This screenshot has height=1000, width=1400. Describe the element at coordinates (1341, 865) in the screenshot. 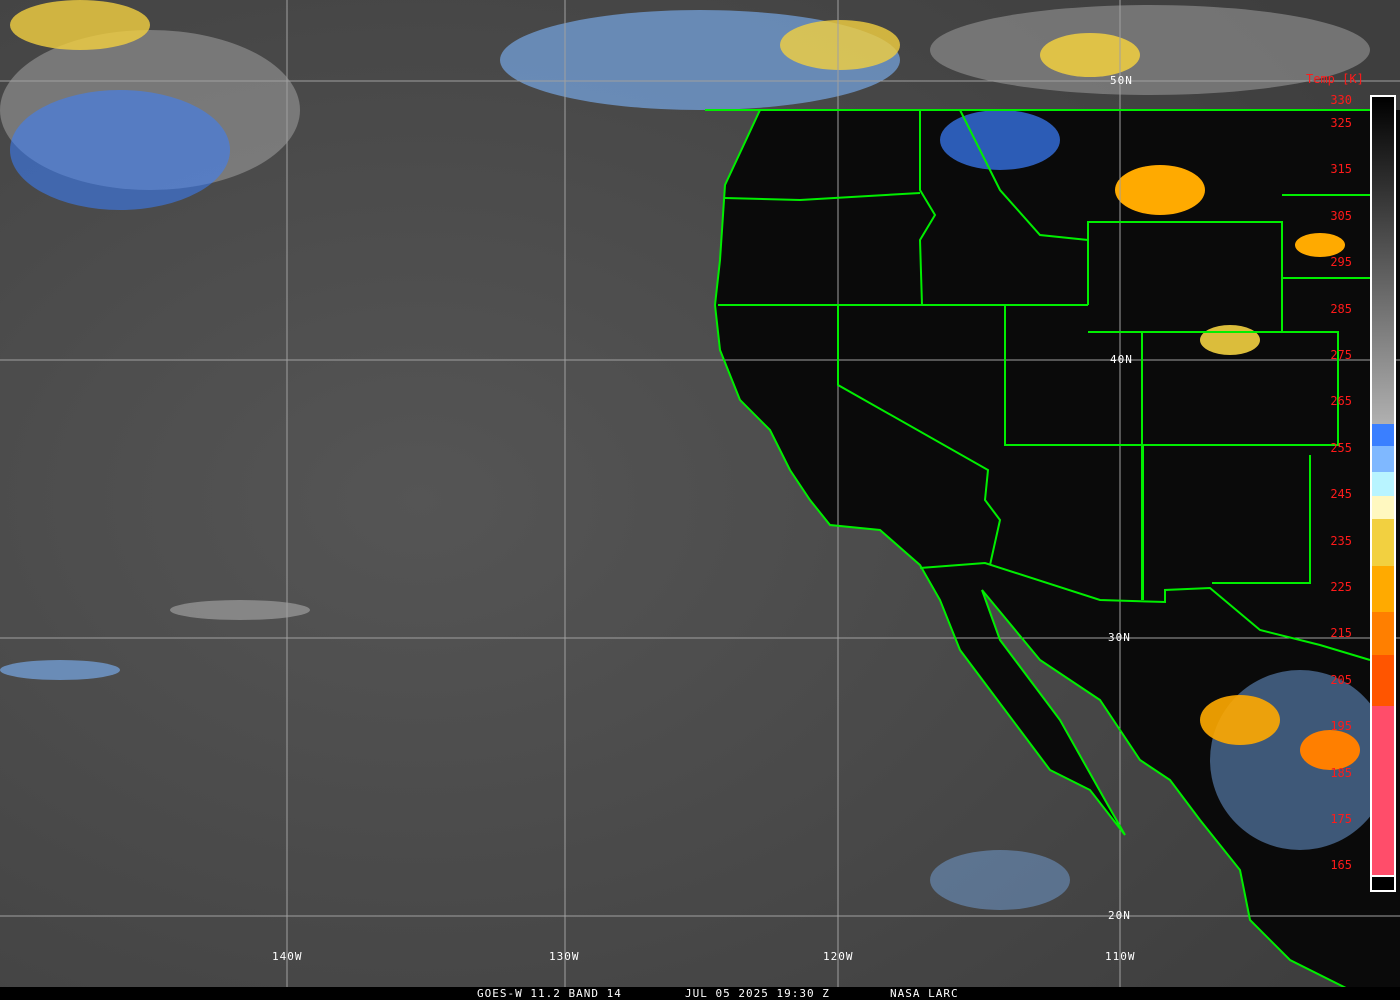

I see `colorbar-tick-label: 165` at that location.